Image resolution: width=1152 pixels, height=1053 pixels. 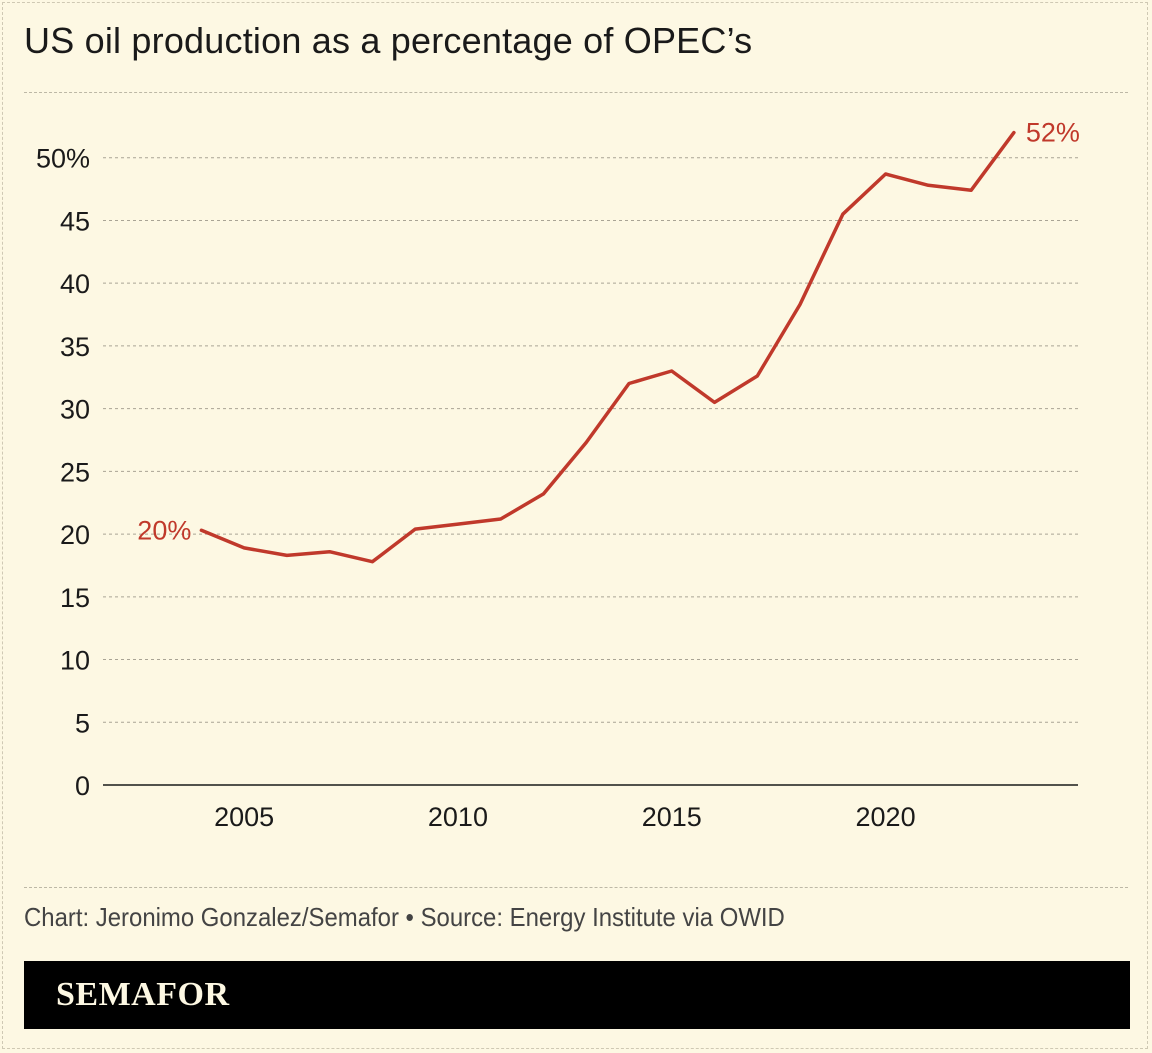 I want to click on y-tick-label: 45, so click(x=75, y=221).